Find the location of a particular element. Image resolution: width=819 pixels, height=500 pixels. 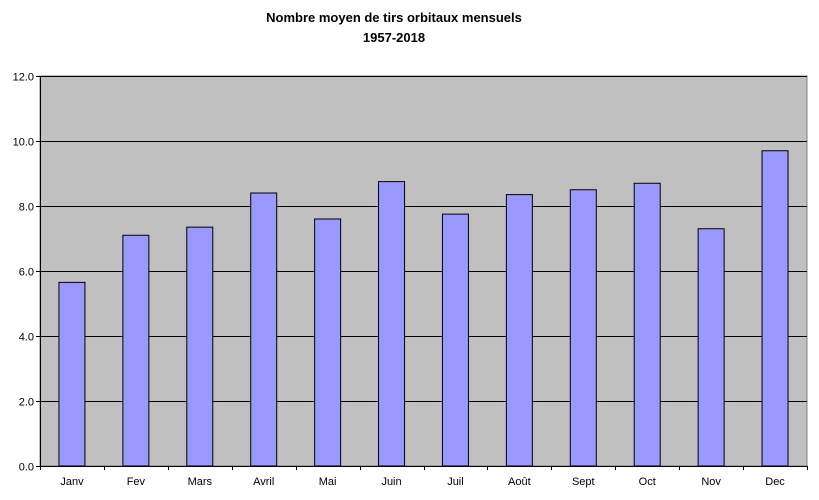

bar-juil is located at coordinates (455, 340).